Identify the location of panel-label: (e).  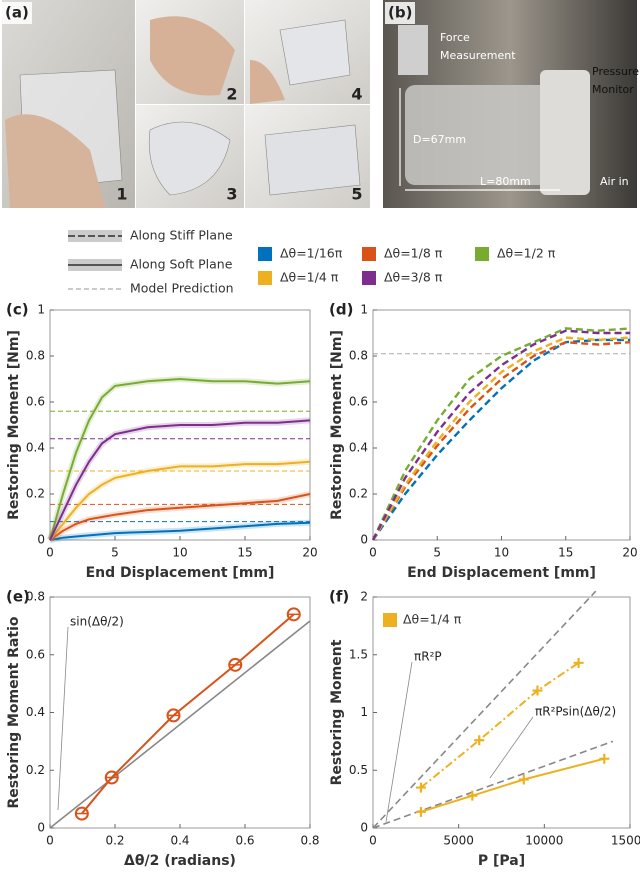
(18, 597).